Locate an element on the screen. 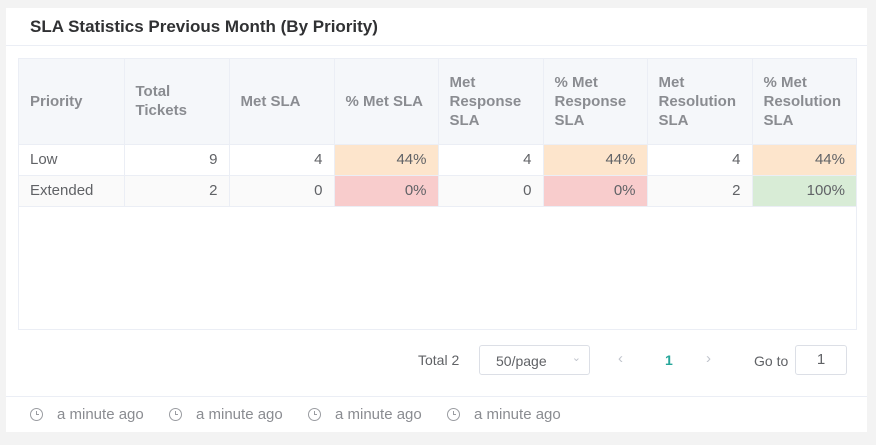 This screenshot has height=445, width=876. page-number-current: 1 is located at coordinates (669, 360).